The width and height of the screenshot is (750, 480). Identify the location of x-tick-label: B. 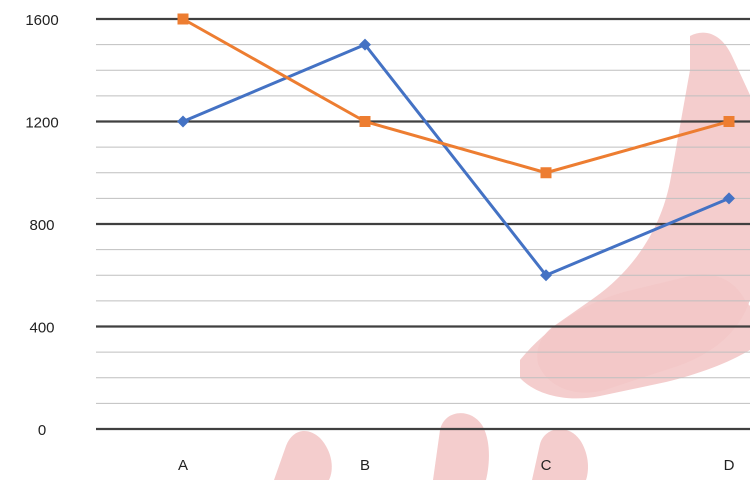
(365, 465).